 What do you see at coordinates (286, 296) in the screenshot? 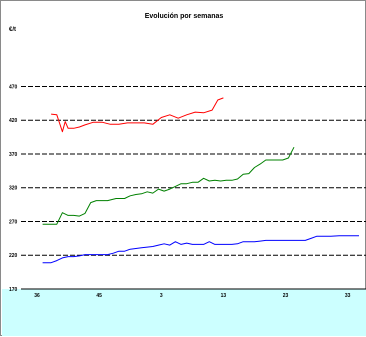
I see `x-tick-label: 23` at bounding box center [286, 296].